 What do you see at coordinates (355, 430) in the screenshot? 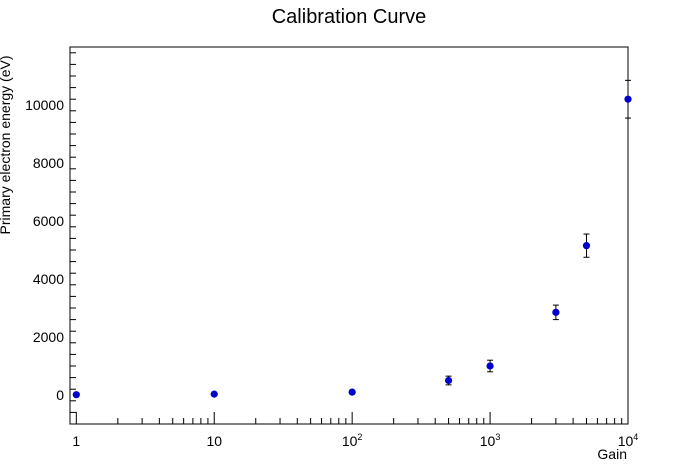
I see `x-axis: 1 10 10² 10³ 10⁴` at bounding box center [355, 430].